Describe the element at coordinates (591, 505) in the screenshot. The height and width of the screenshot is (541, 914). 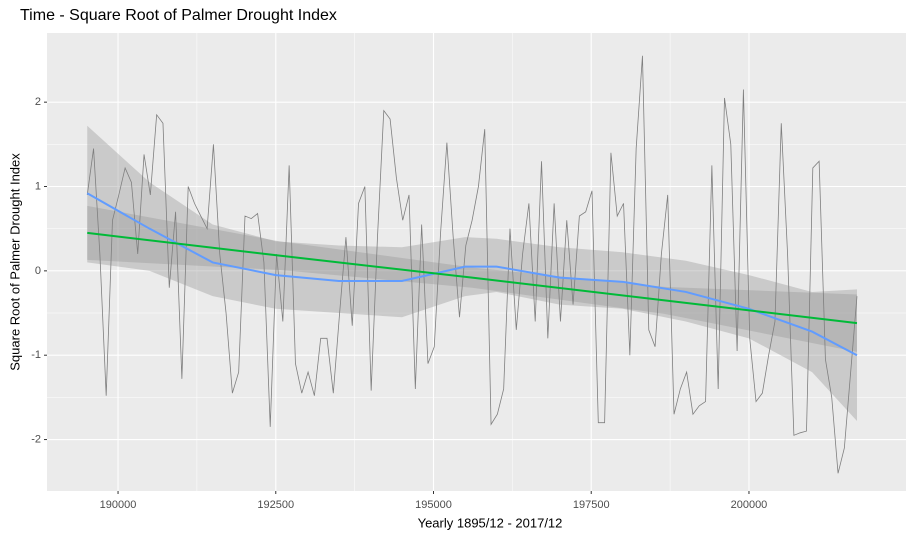
I see `x-tick-label: 197500` at that location.